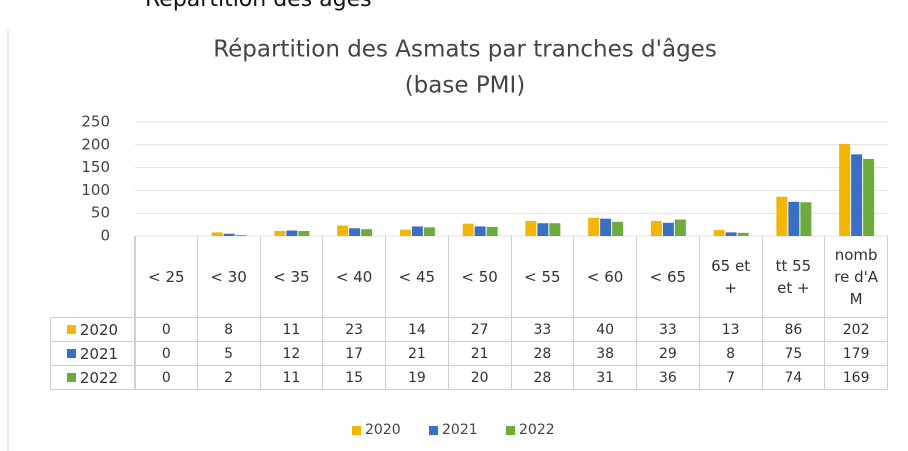 This screenshot has height=451, width=908. What do you see at coordinates (465, 86) in the screenshot?
I see `chart-subtitle: (base PMI)` at bounding box center [465, 86].